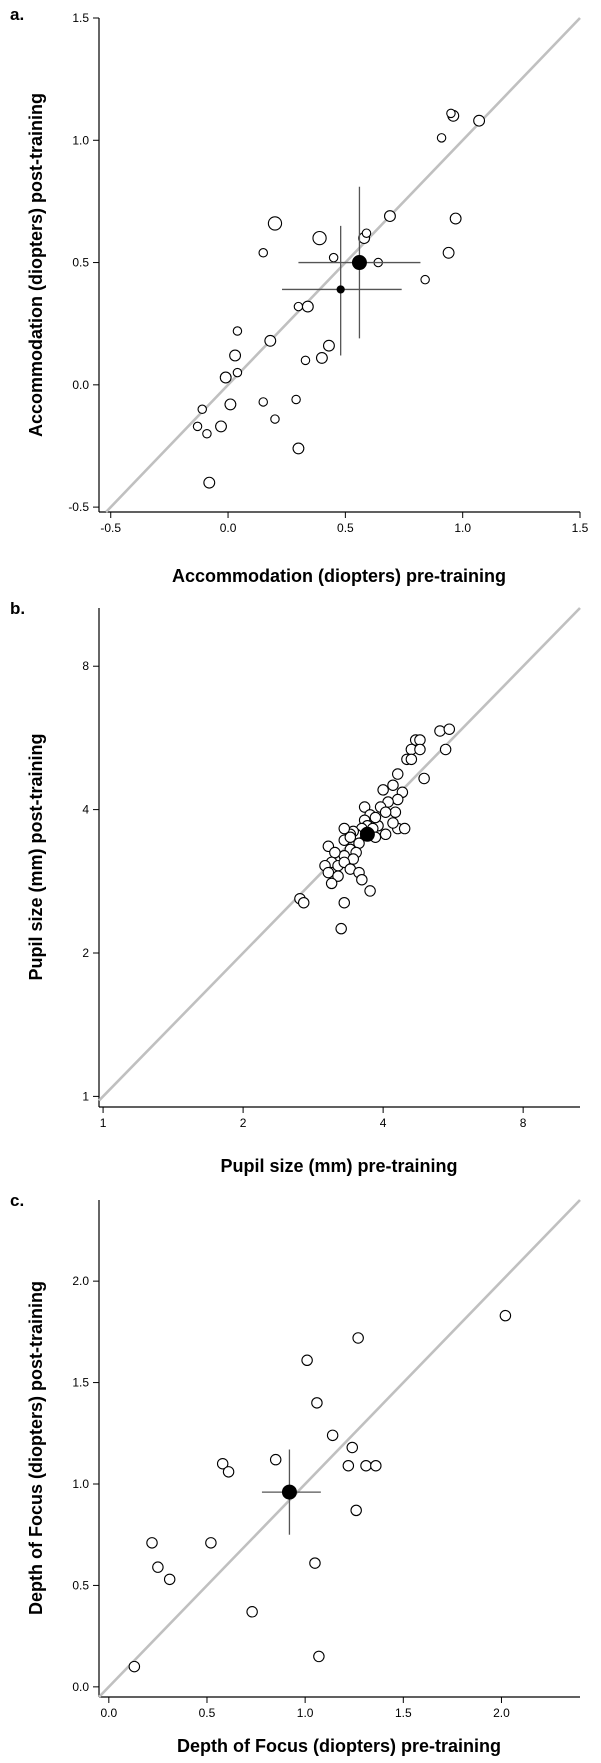 The height and width of the screenshot is (1763, 601). I want to click on y-tick-label: 1.0, so click(80, 1484).